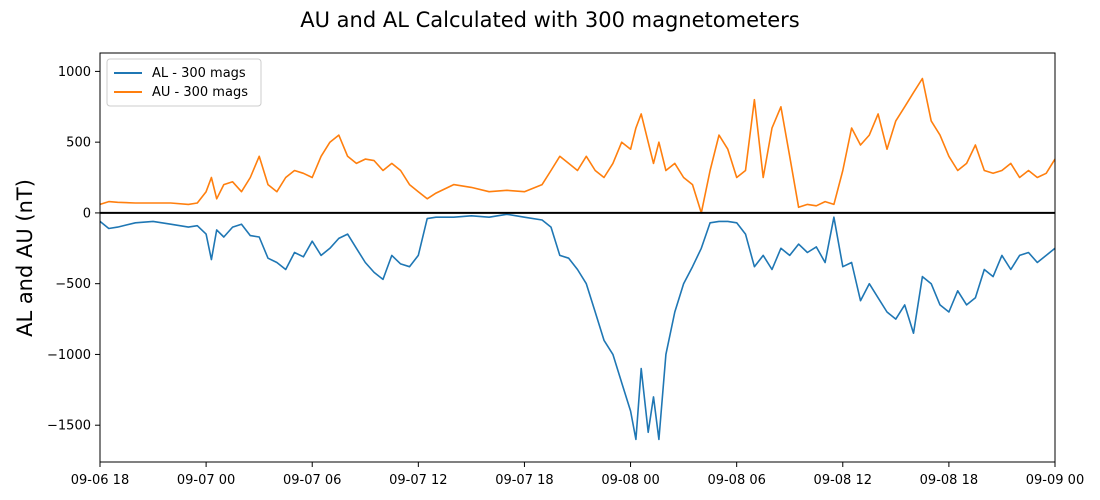 The image size is (1100, 500). Describe the element at coordinates (630, 480) in the screenshot. I see `x-tick-label: 09-08 00` at that location.